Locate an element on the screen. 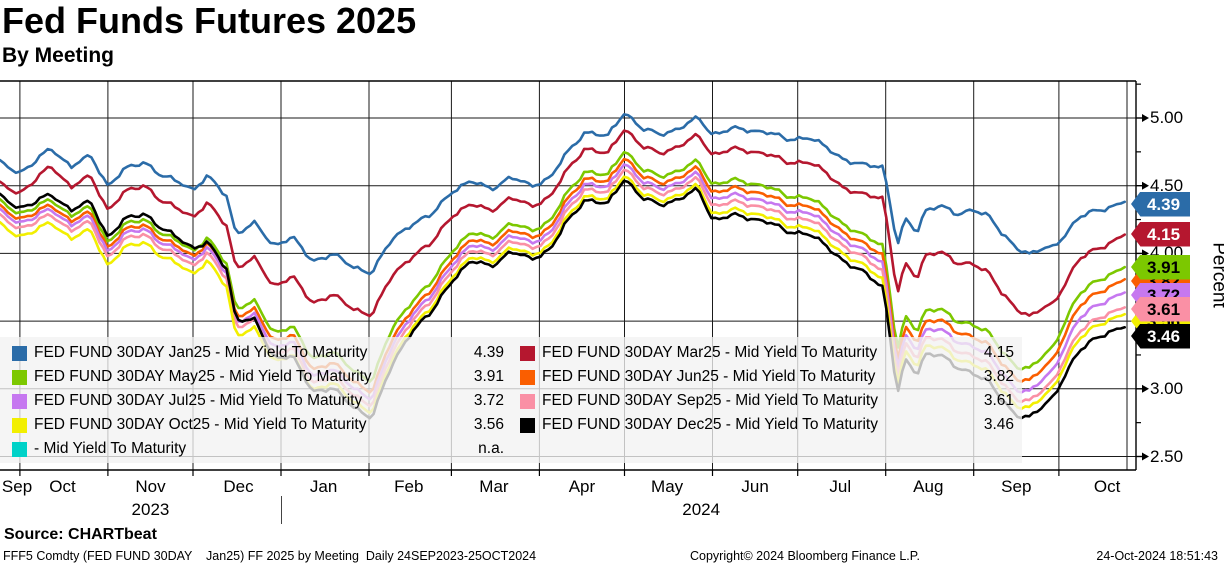 The width and height of the screenshot is (1224, 566). legend-swatch-sep25 is located at coordinates (527, 401).